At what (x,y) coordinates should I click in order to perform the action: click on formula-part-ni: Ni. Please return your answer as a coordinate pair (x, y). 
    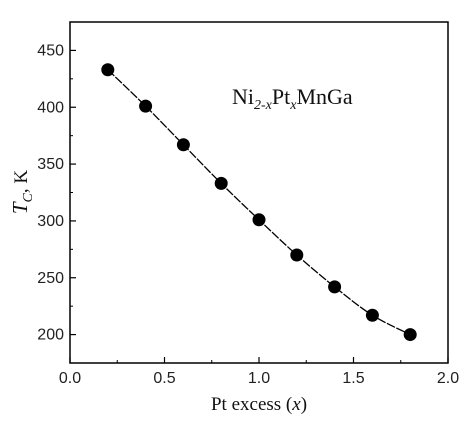
    Looking at the image, I should click on (243, 96).